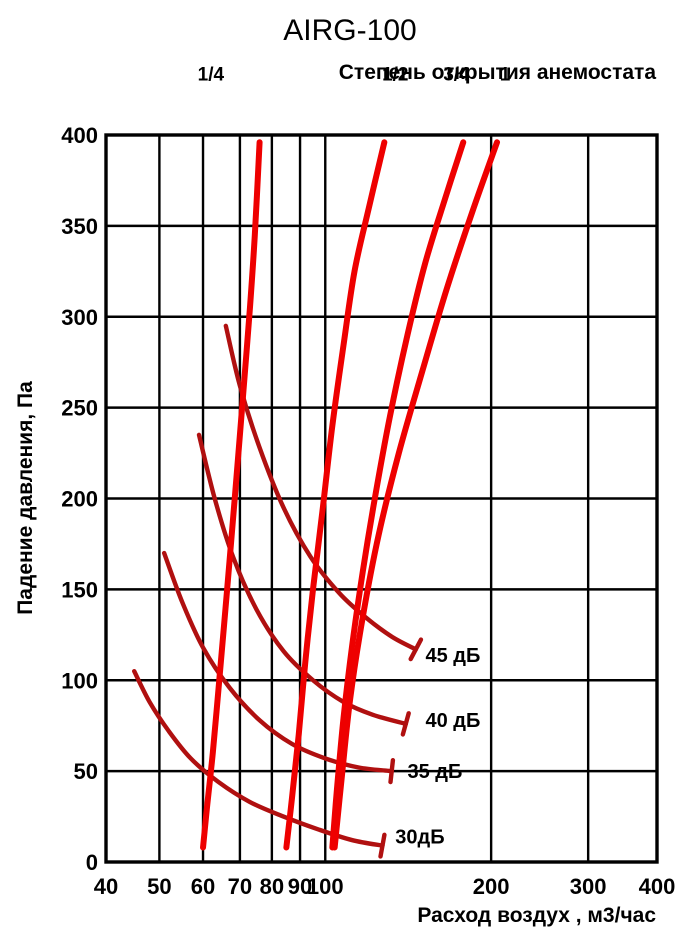 The width and height of the screenshot is (700, 950). What do you see at coordinates (86, 771) in the screenshot?
I see `y-tick-label: 50` at bounding box center [86, 771].